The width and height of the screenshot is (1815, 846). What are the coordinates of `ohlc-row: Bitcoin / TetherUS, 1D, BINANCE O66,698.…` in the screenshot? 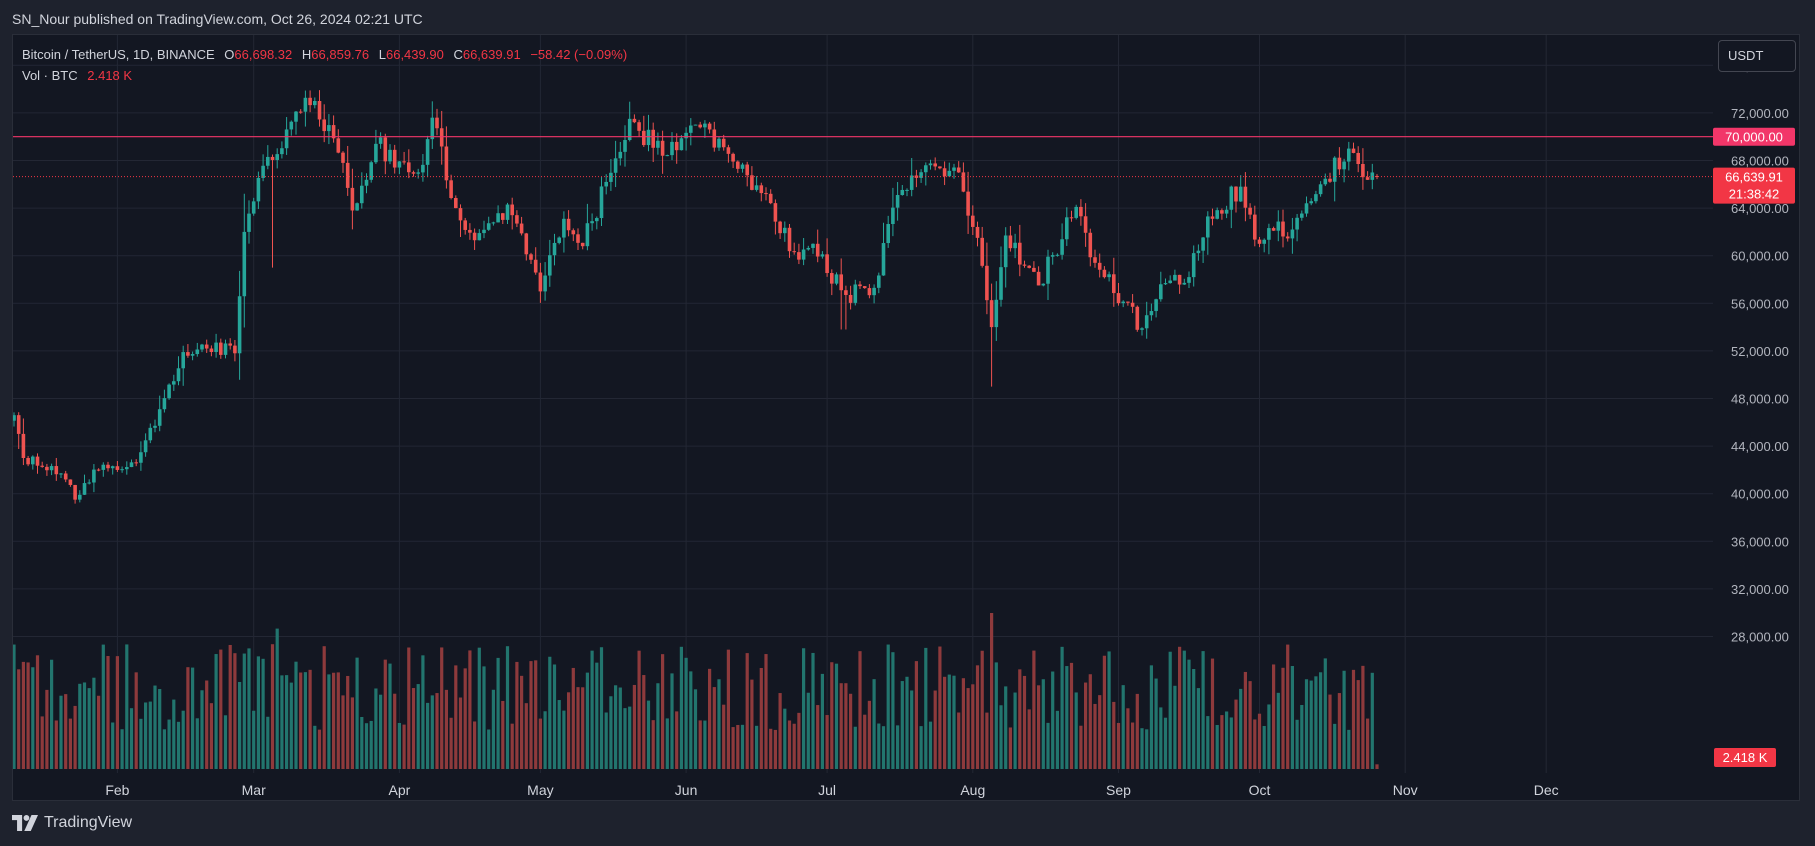 It's located at (324, 54).